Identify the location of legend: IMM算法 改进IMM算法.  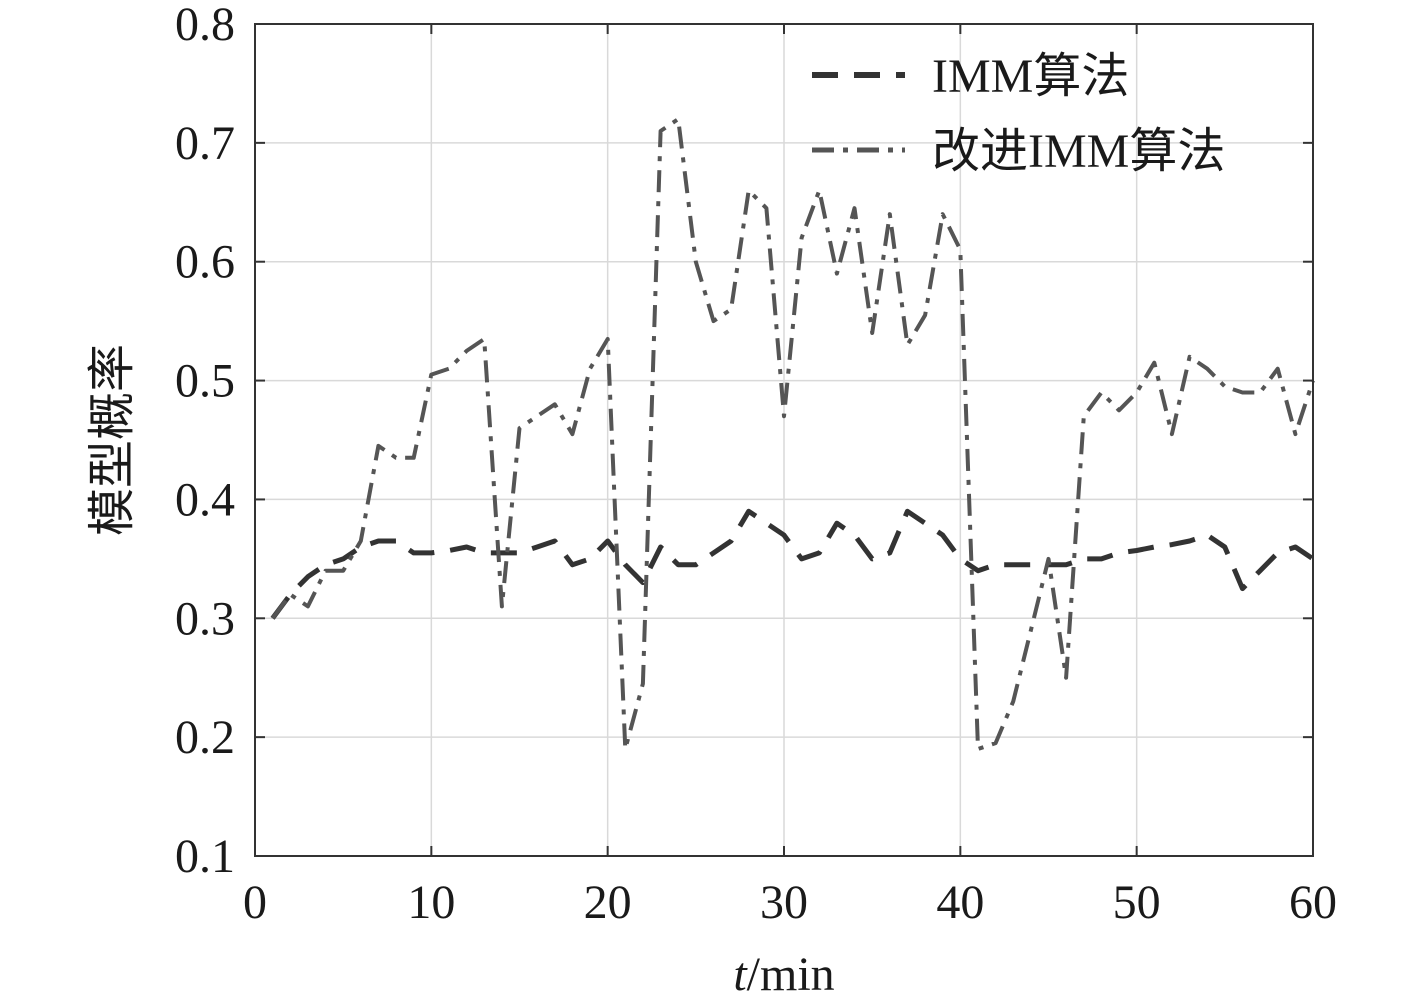
(1018, 114).